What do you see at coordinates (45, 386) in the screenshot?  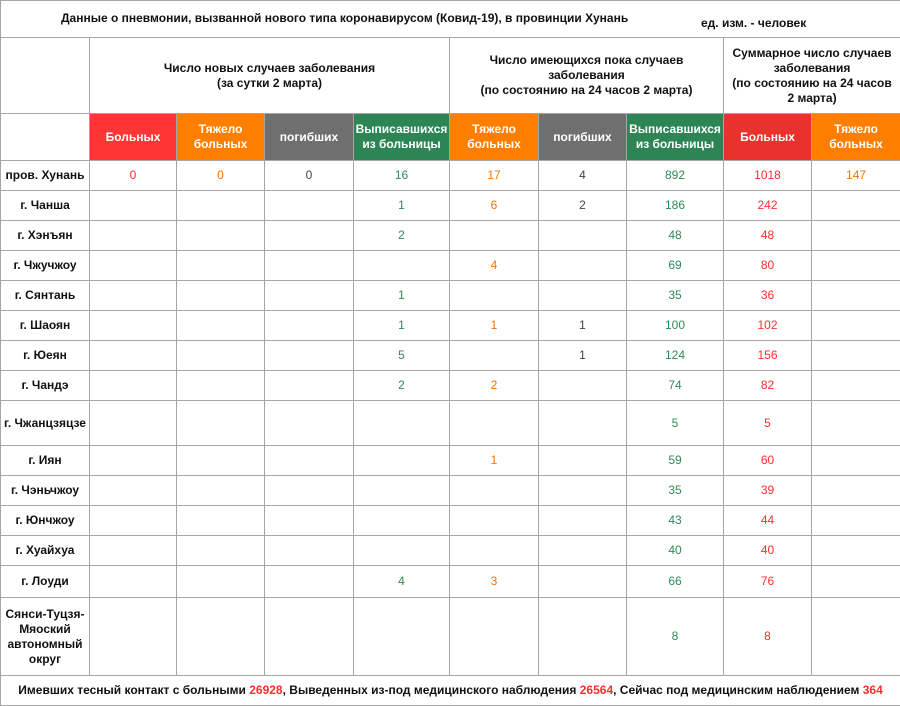 I see `region-name: г. Чандэ` at bounding box center [45, 386].